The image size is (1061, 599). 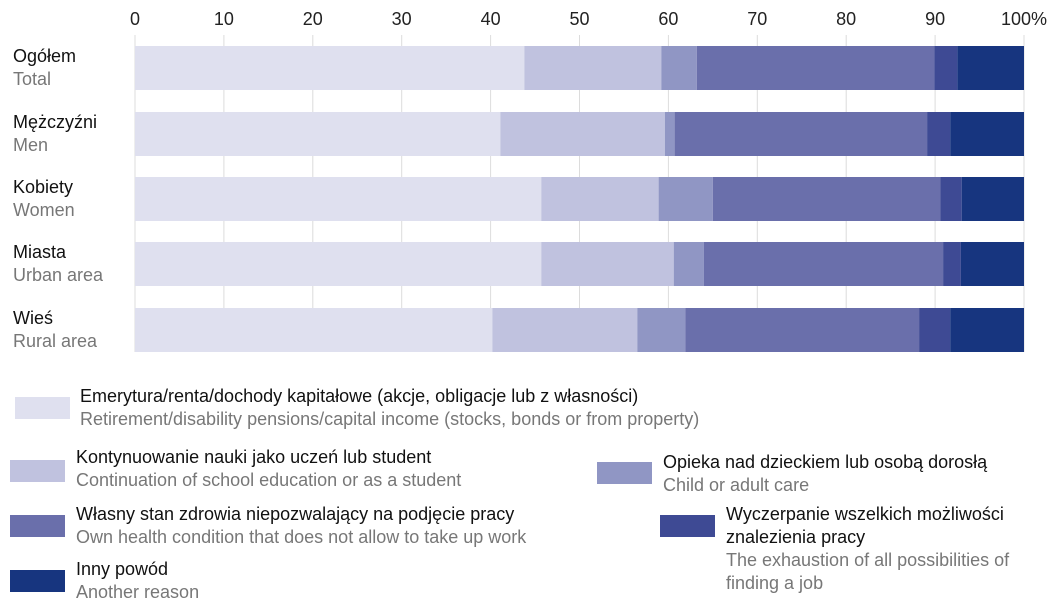 What do you see at coordinates (122, 569) in the screenshot?
I see `legend-label: Inny powód` at bounding box center [122, 569].